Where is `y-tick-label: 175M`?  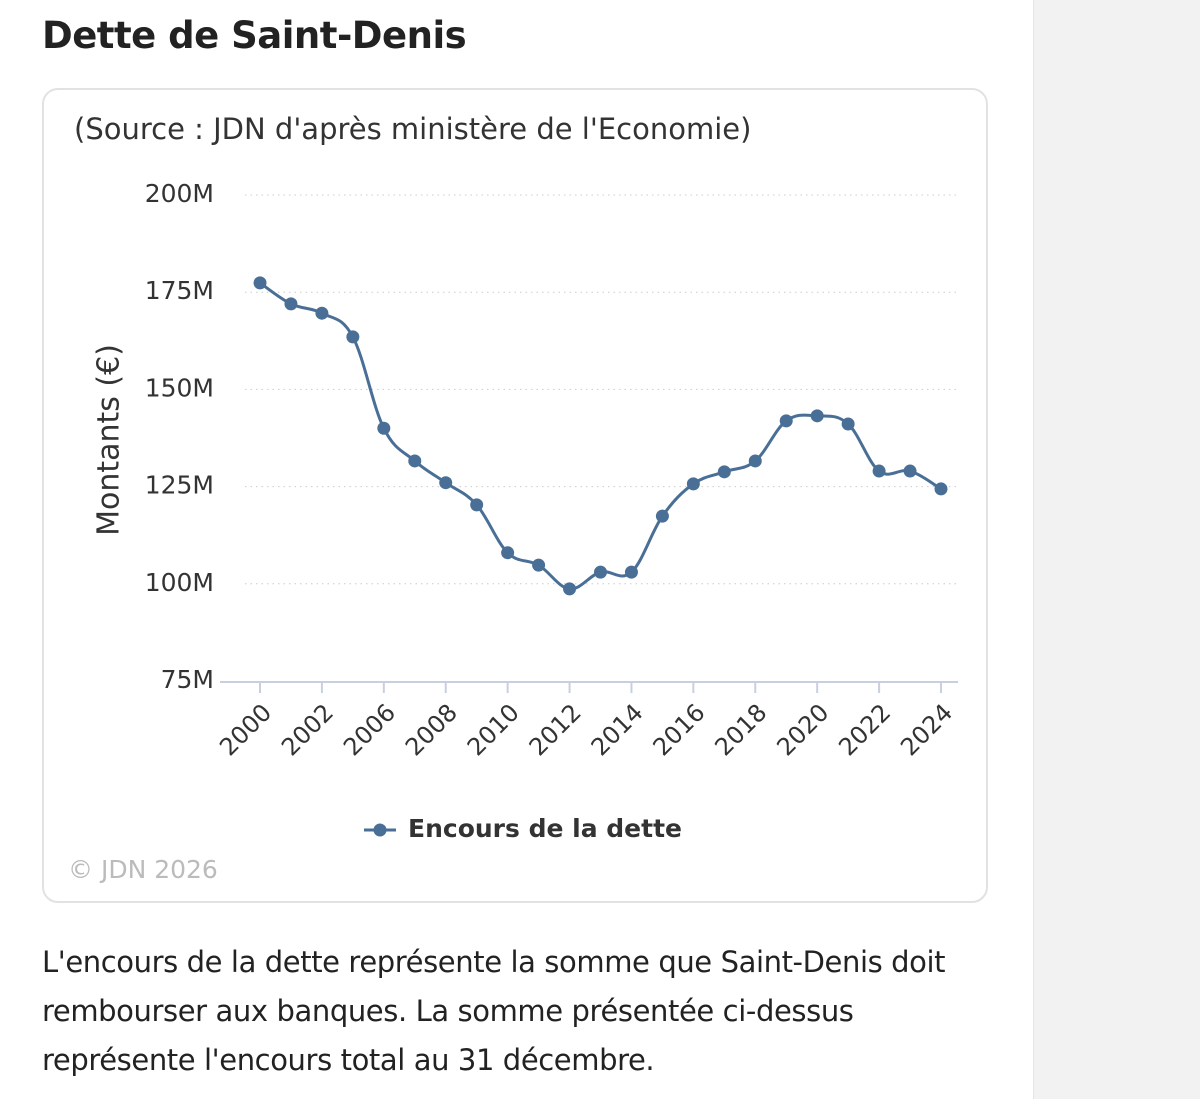
y-tick-label: 175M is located at coordinates (179, 290).